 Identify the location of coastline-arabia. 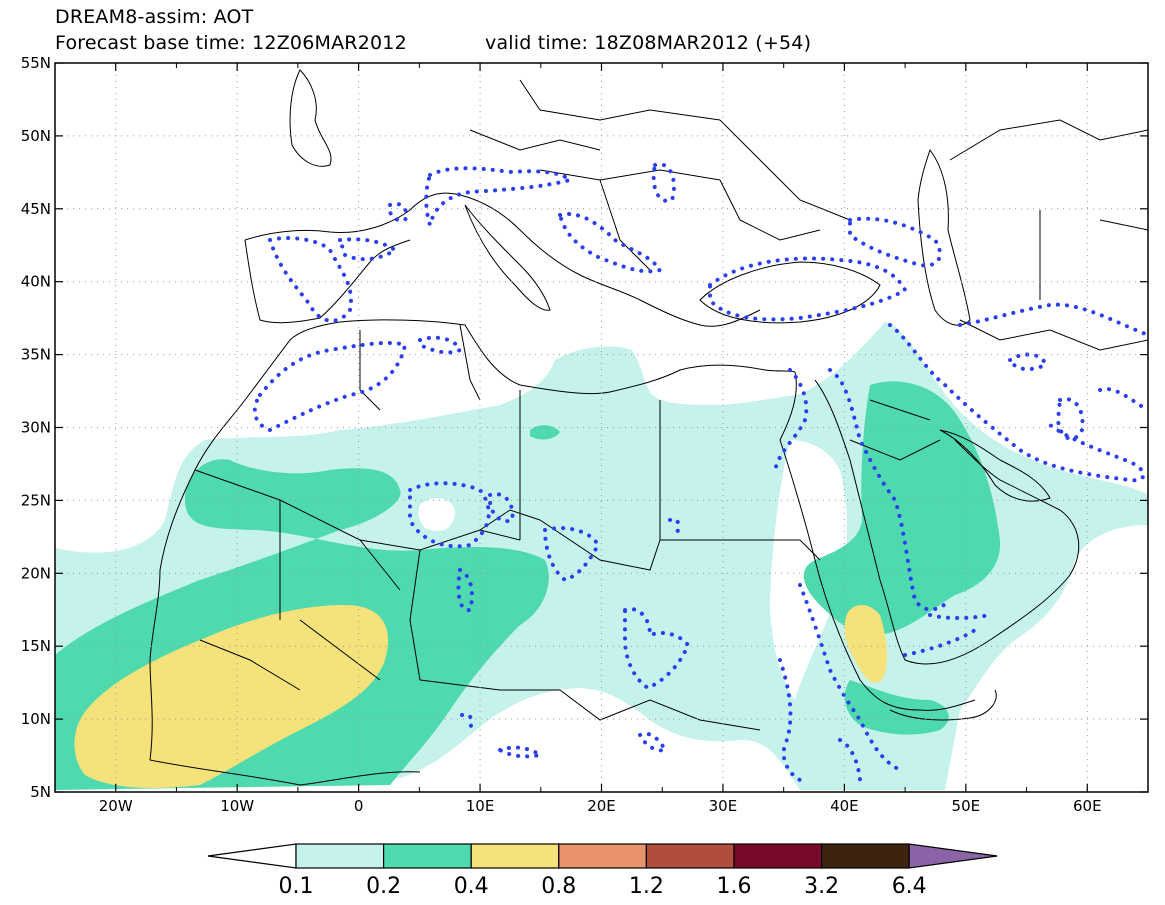
(947, 522).